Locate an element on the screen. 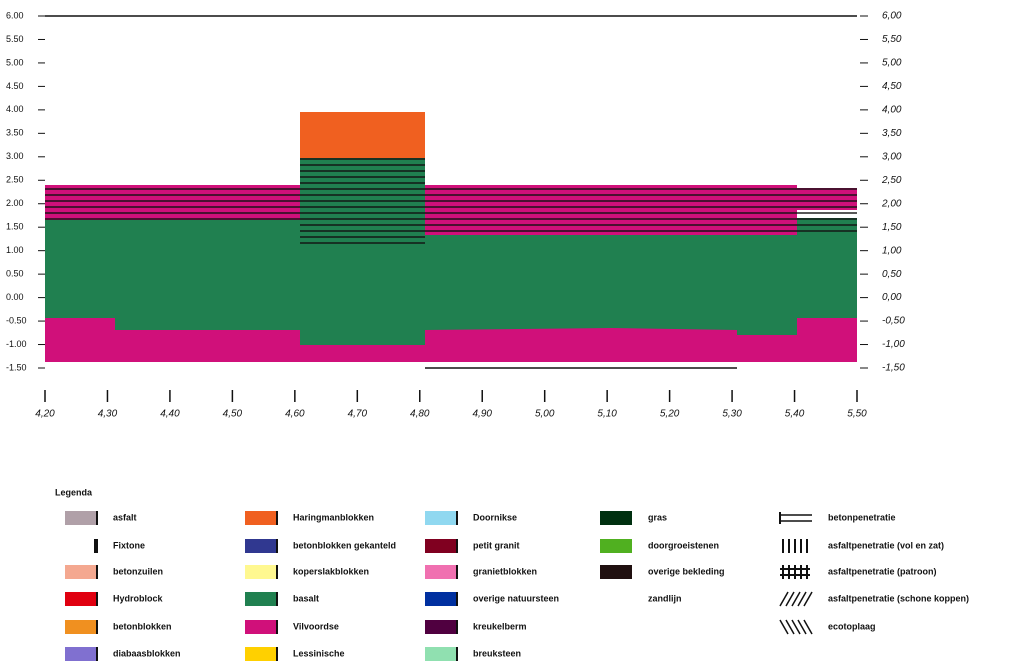 Image resolution: width=1010 pixels, height=663 pixels. y2-tick-label: 3,00 is located at coordinates (892, 156).